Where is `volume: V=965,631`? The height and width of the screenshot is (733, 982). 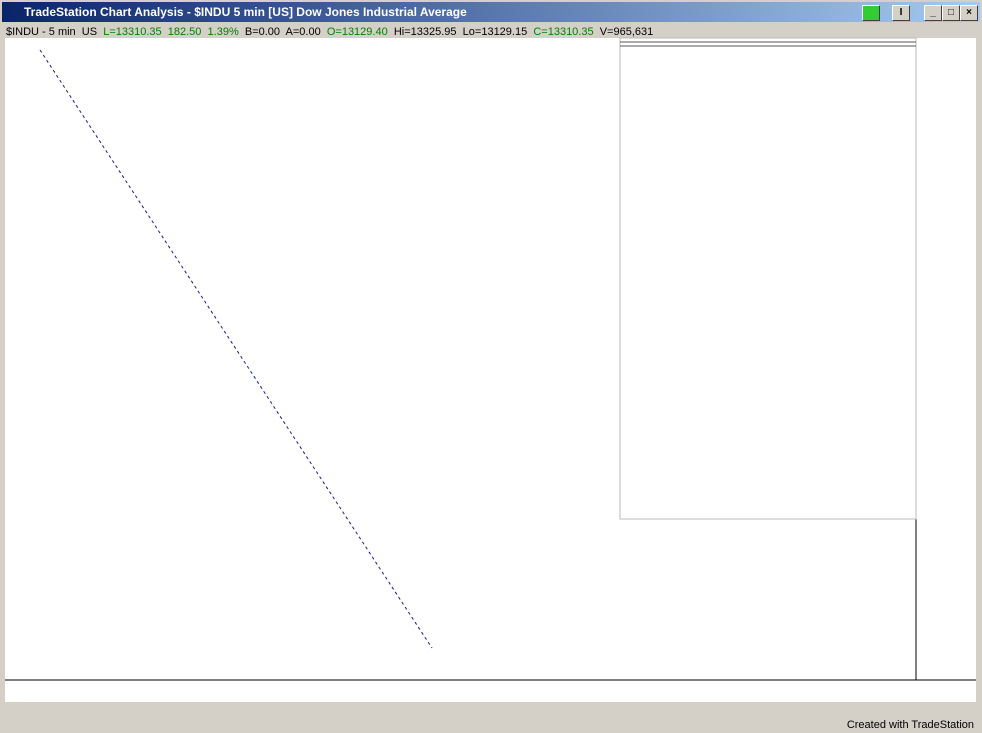 volume: V=965,631 is located at coordinates (626, 32).